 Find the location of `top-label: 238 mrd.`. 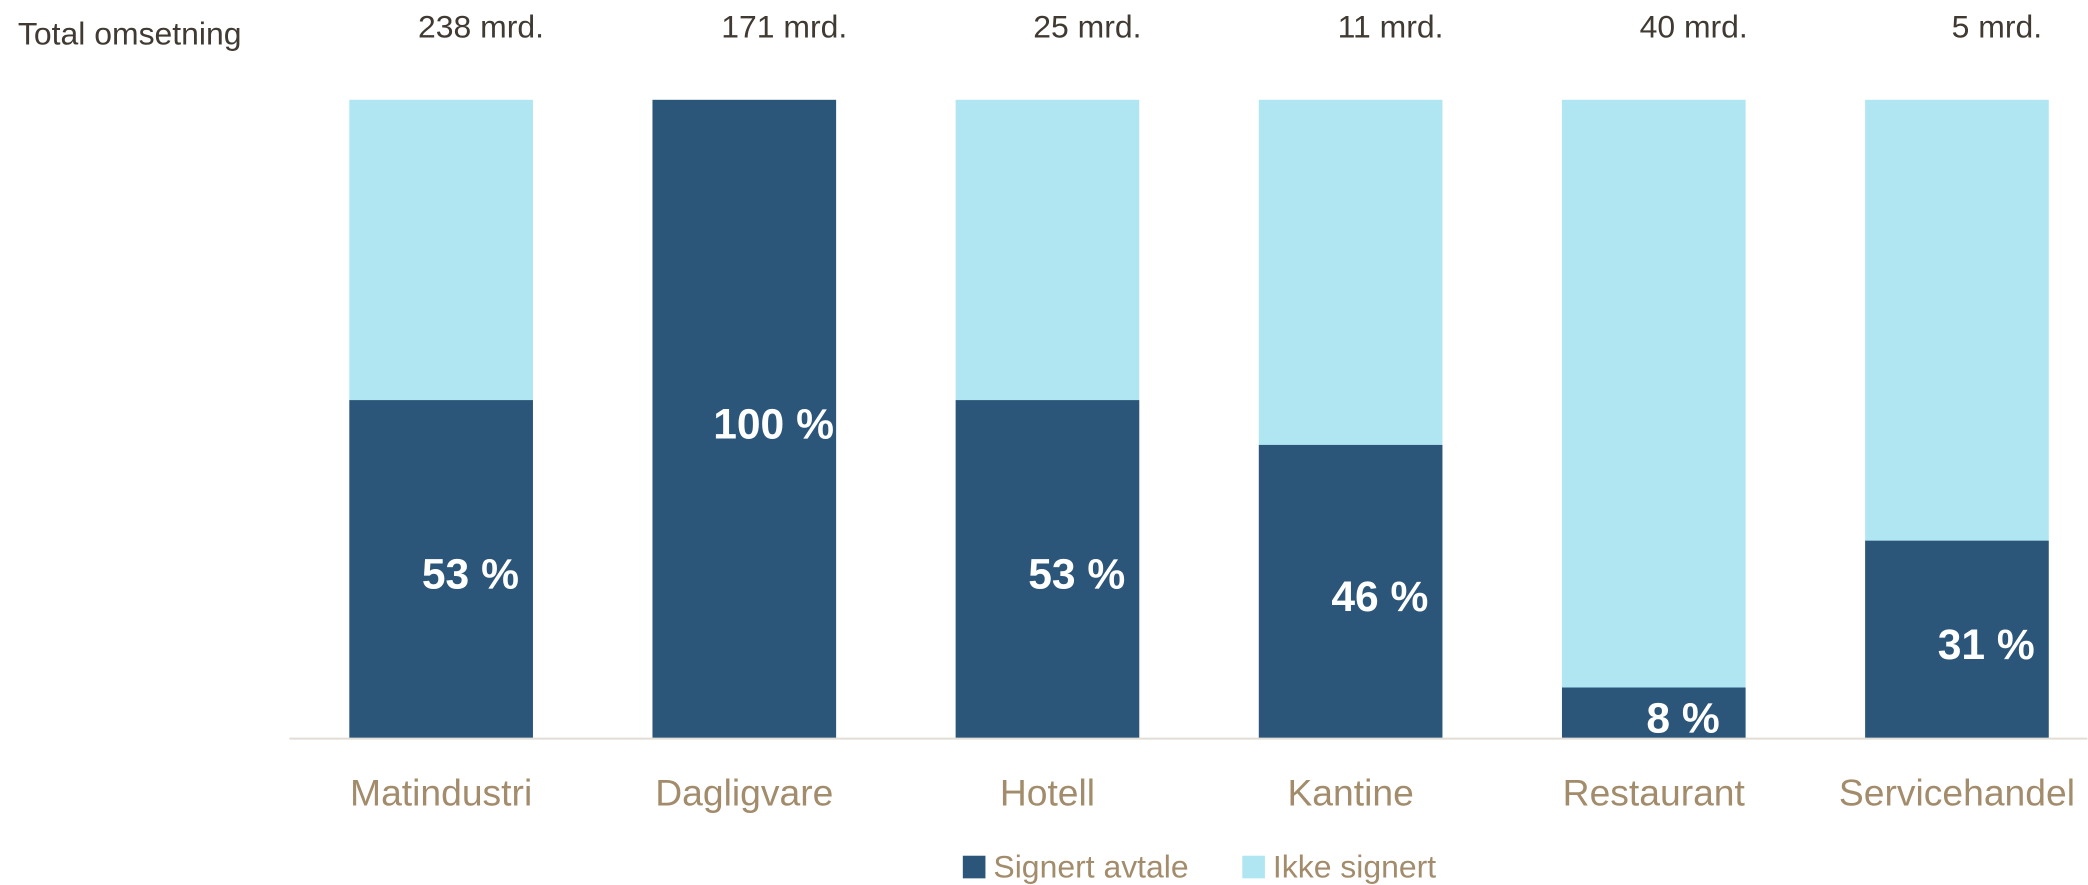

top-label: 238 mrd. is located at coordinates (481, 27).